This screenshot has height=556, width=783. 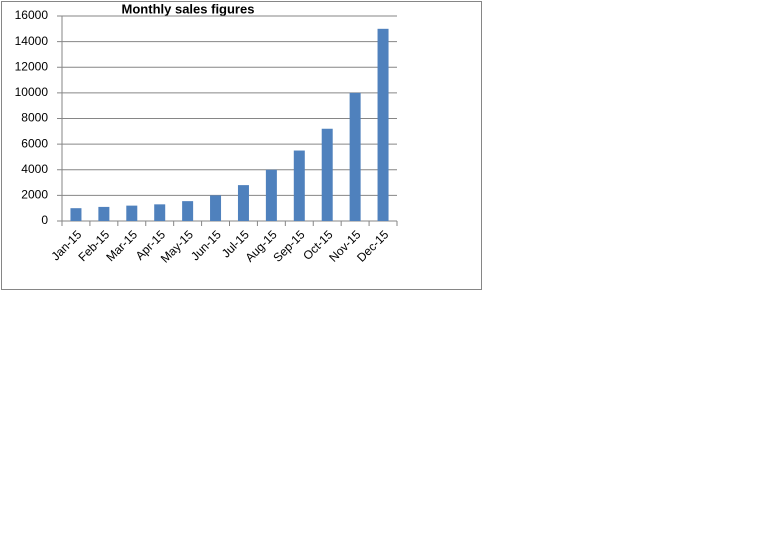 I want to click on y-tick-label: 2000, so click(x=34, y=195).